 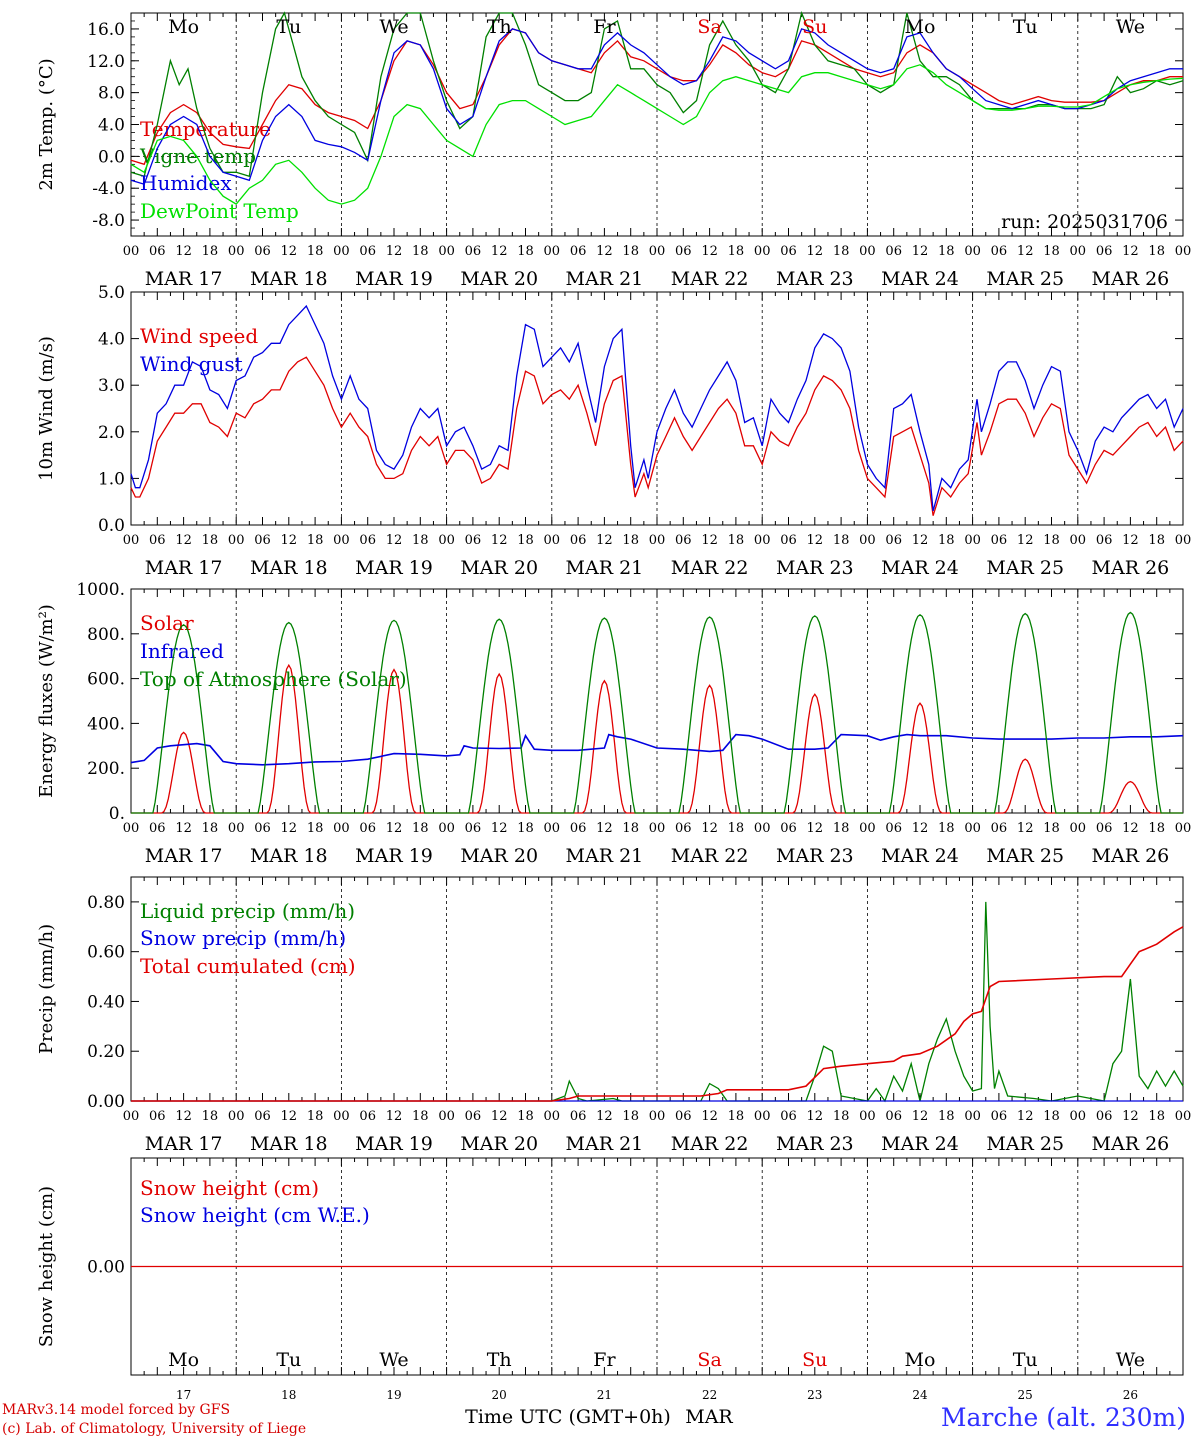 What do you see at coordinates (191, 364) in the screenshot?
I see `legend-entry: Wind gust` at bounding box center [191, 364].